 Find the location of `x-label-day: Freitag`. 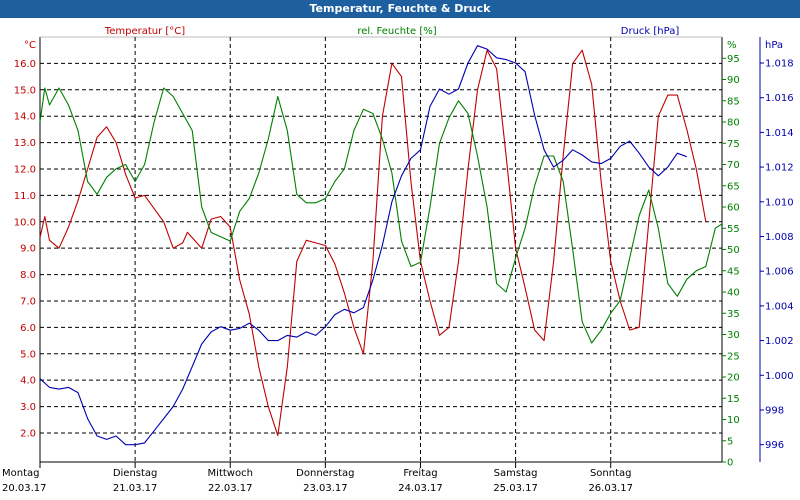

x-label-day: Freitag is located at coordinates (420, 473).